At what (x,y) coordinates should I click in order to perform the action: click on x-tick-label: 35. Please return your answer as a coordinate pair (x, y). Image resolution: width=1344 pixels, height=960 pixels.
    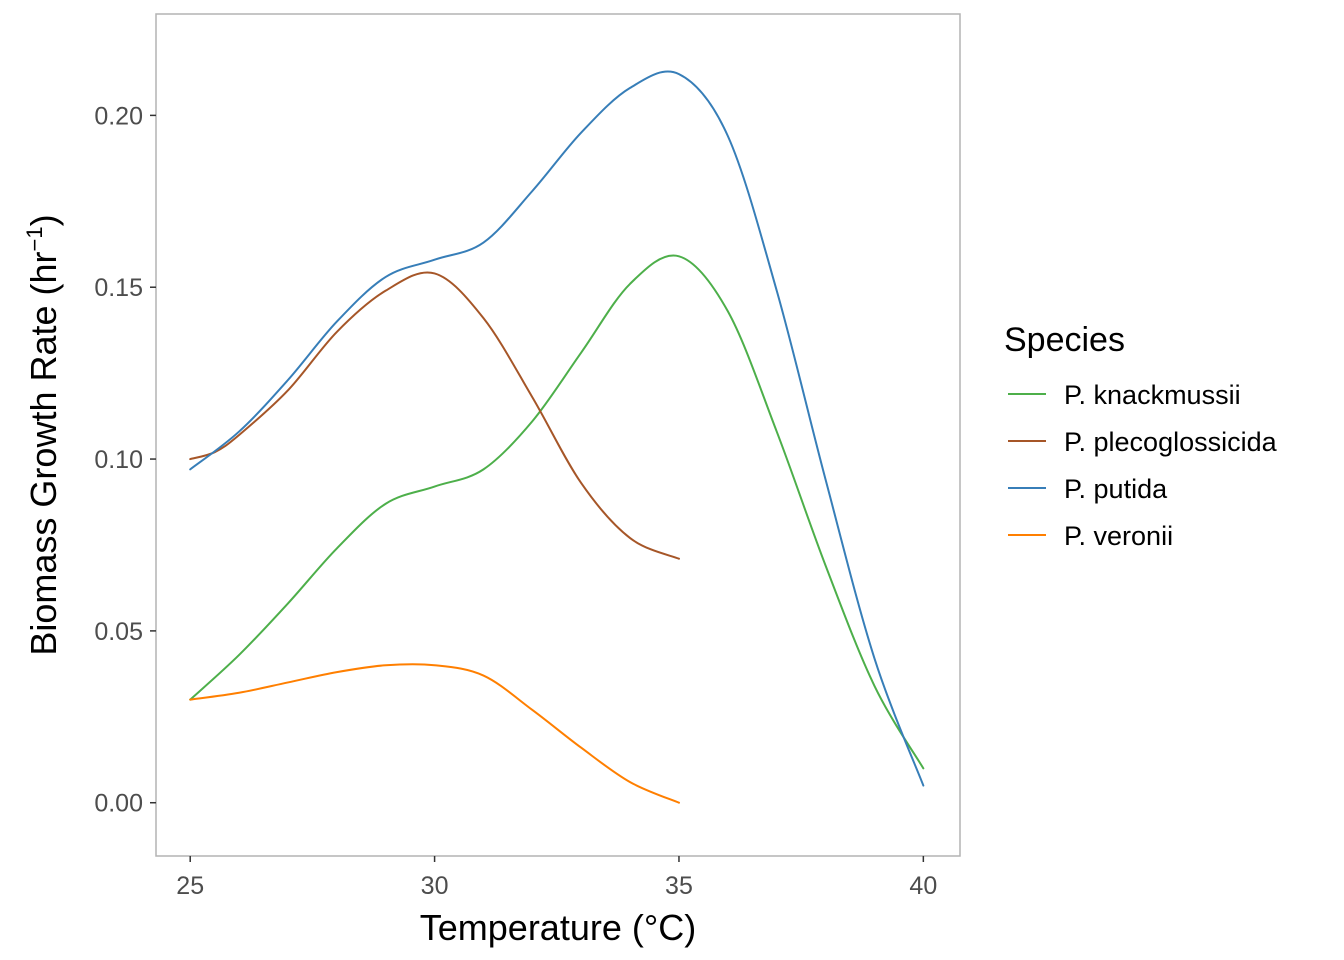
    Looking at the image, I should click on (679, 886).